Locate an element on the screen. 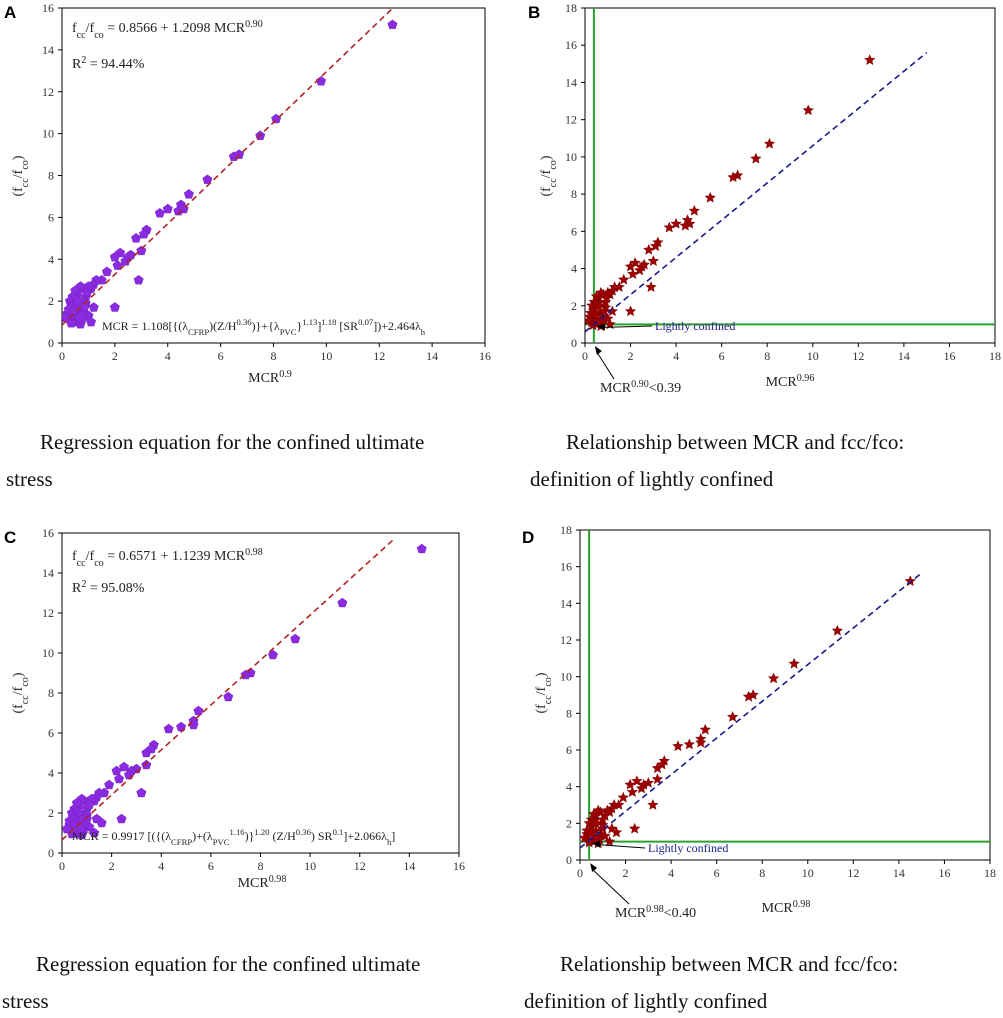 The image size is (1003, 1018). panel-letter-a: A is located at coordinates (10, 12).